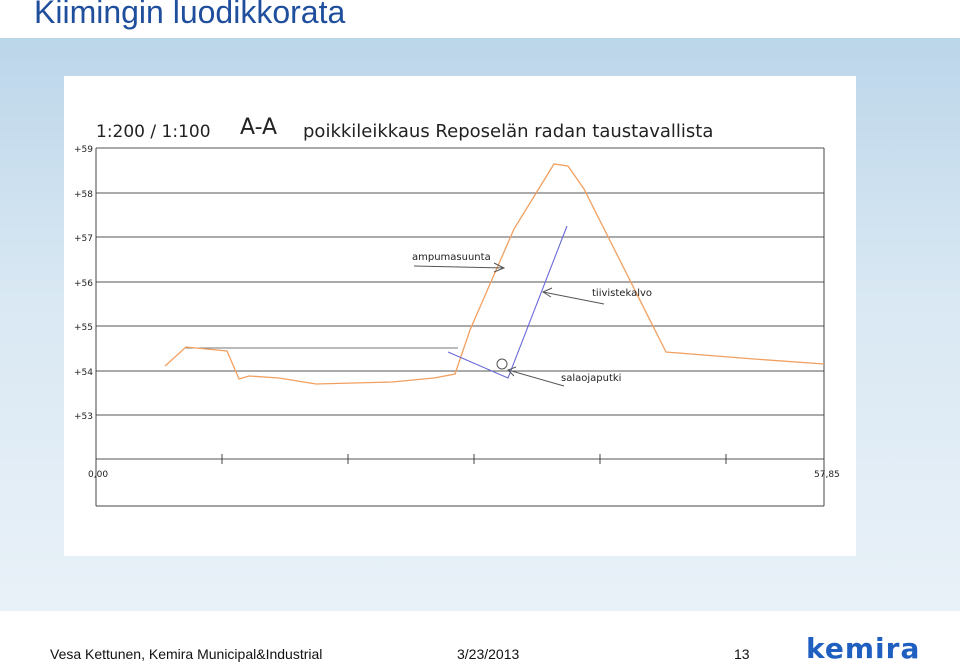  What do you see at coordinates (190, 15) in the screenshot?
I see `slide-title: Kiimingin luodikkorata` at bounding box center [190, 15].